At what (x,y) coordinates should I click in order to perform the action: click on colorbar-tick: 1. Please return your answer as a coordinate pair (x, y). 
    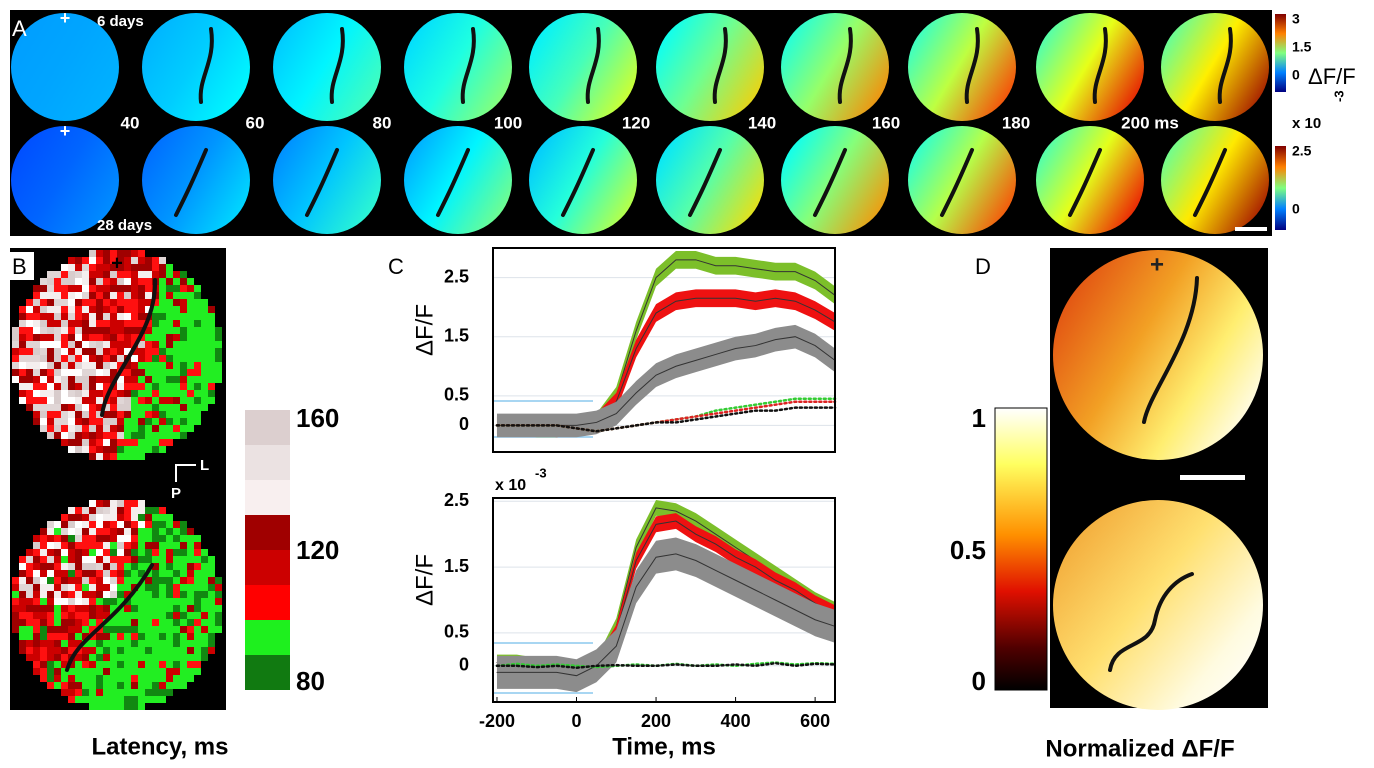
    Looking at the image, I should click on (979, 418).